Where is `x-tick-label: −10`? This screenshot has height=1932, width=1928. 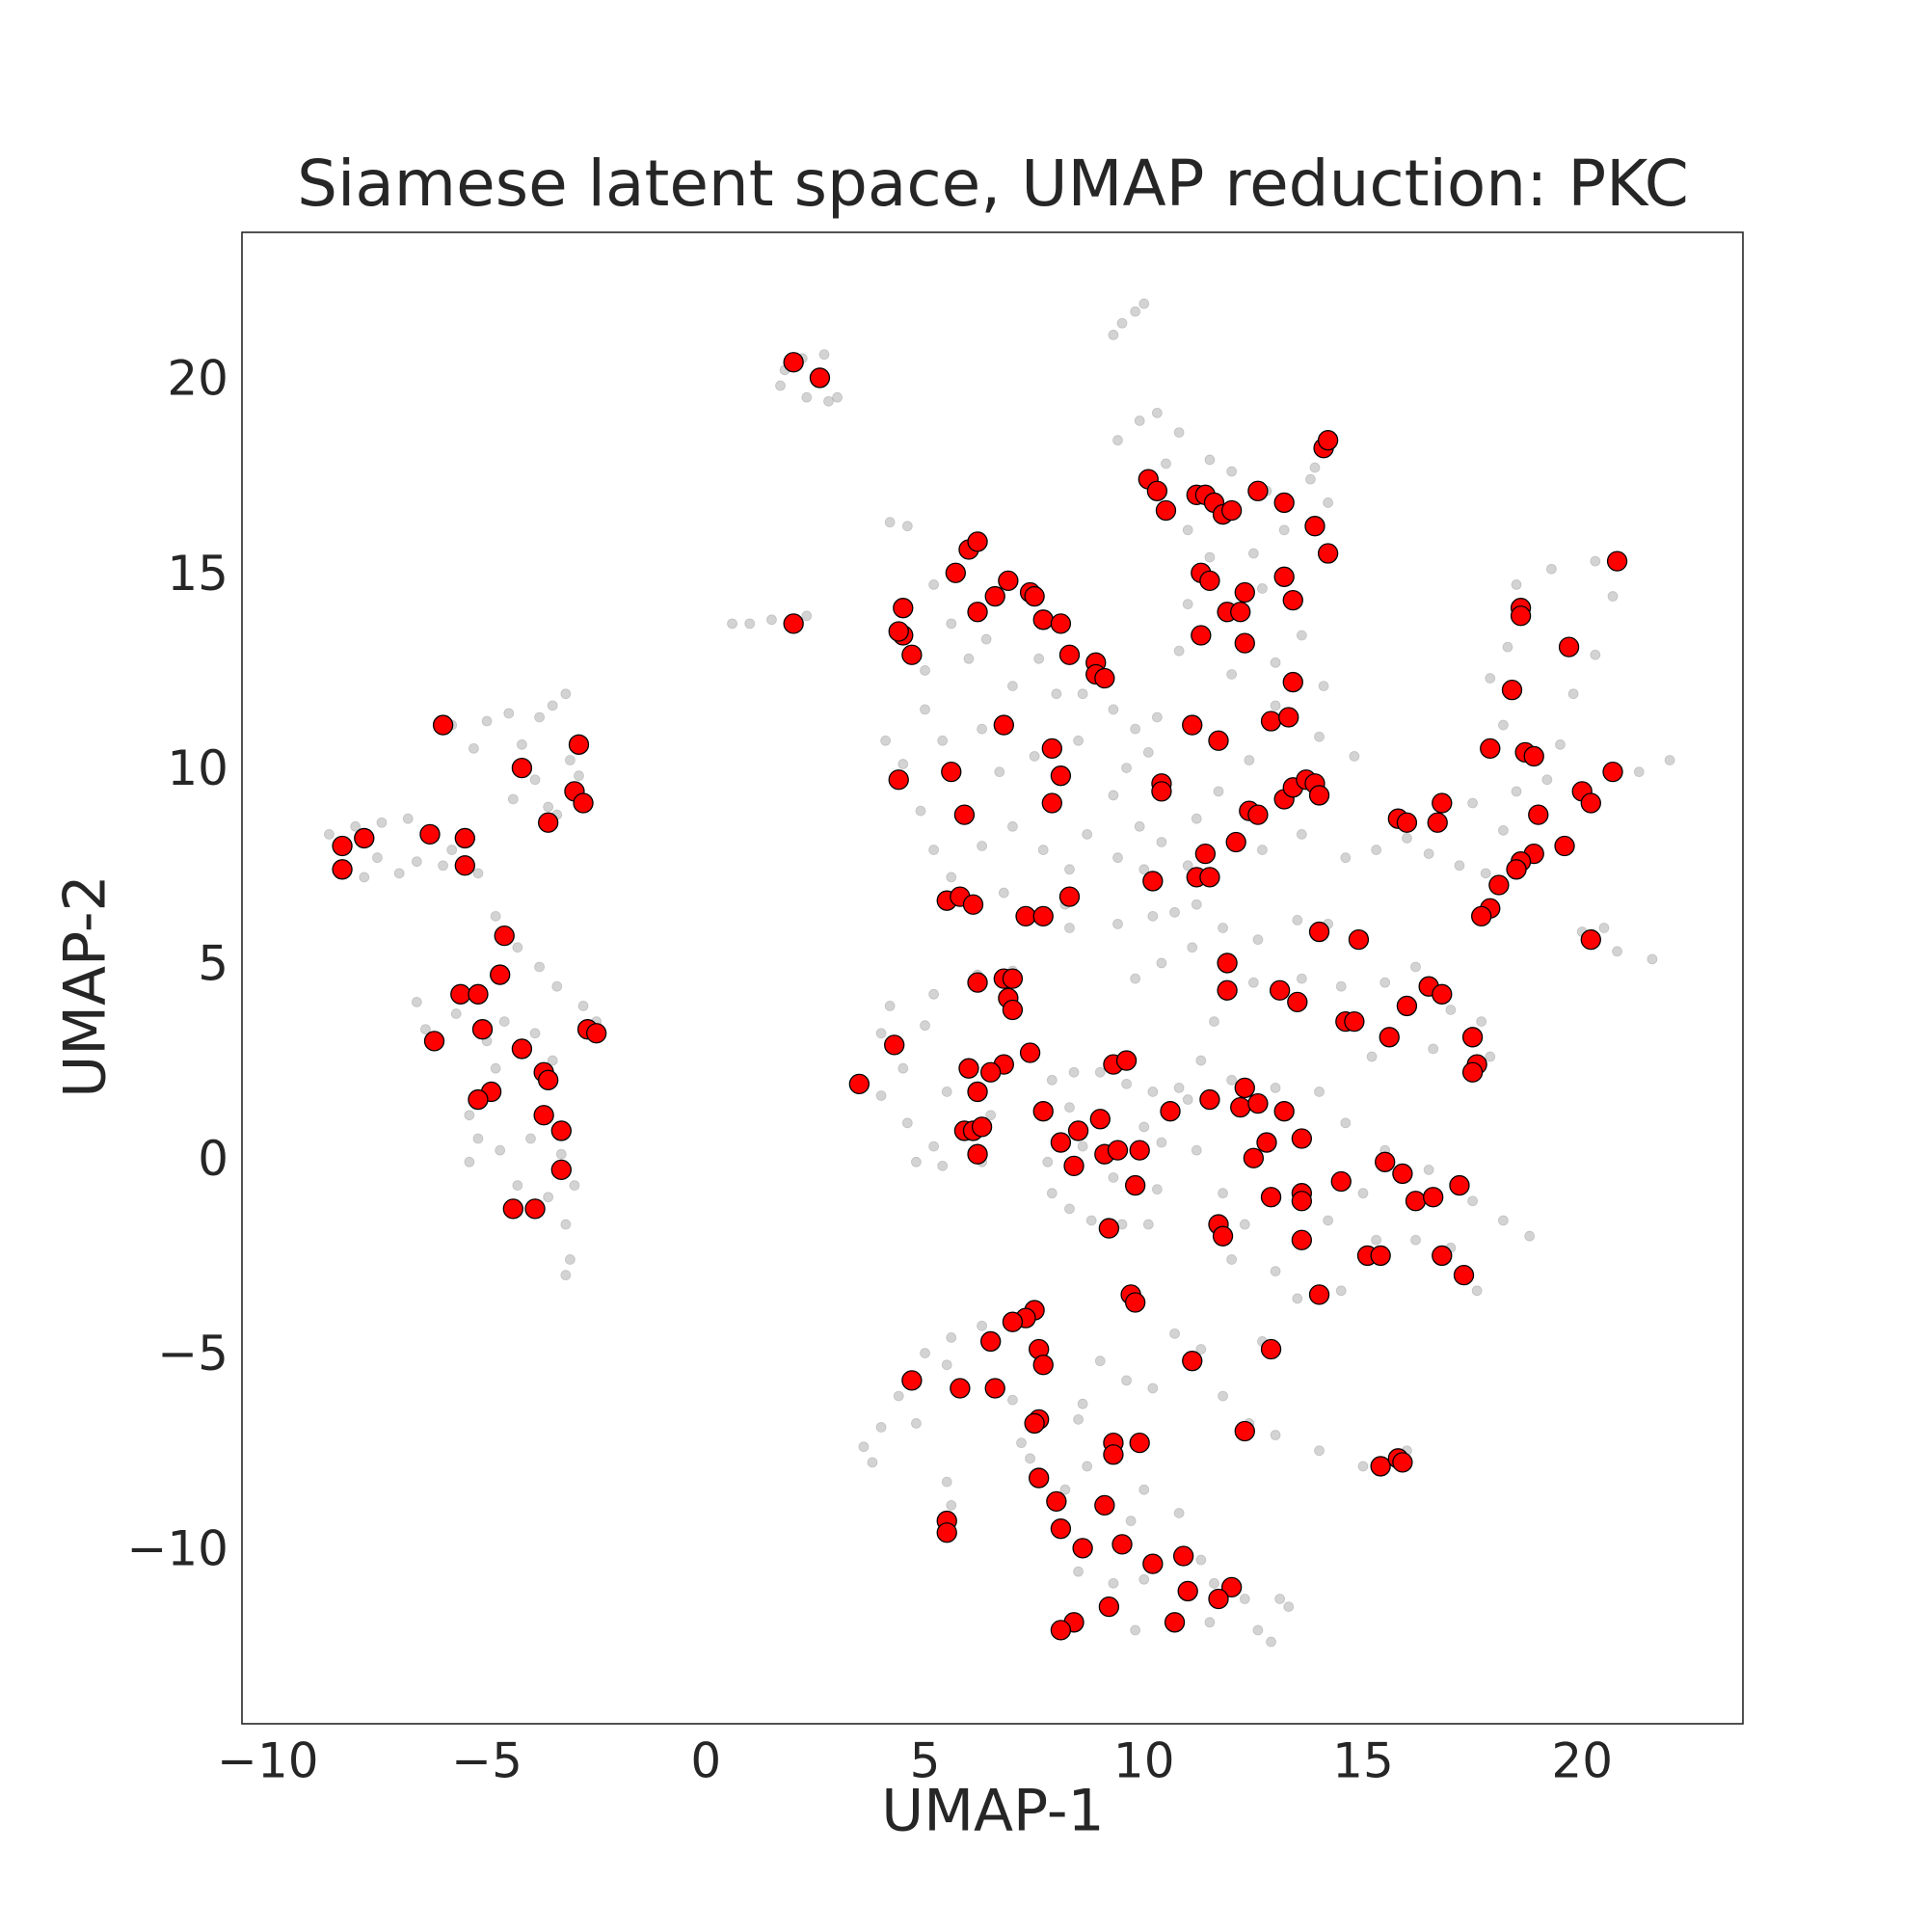
x-tick-label: −10 is located at coordinates (268, 1761).